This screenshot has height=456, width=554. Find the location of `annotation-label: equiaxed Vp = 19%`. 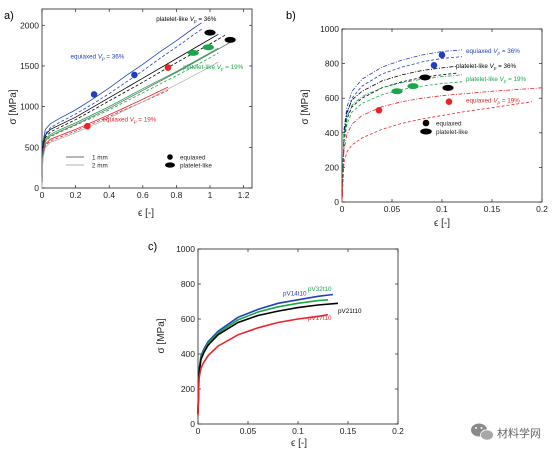

annotation-label: equiaxed Vp = 19% is located at coordinates (129, 120).